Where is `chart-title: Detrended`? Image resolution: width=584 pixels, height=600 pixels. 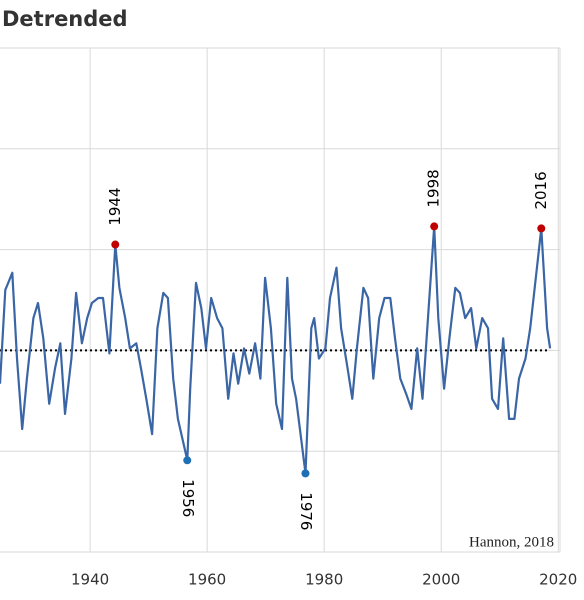 chart-title: Detrended is located at coordinates (65, 19).